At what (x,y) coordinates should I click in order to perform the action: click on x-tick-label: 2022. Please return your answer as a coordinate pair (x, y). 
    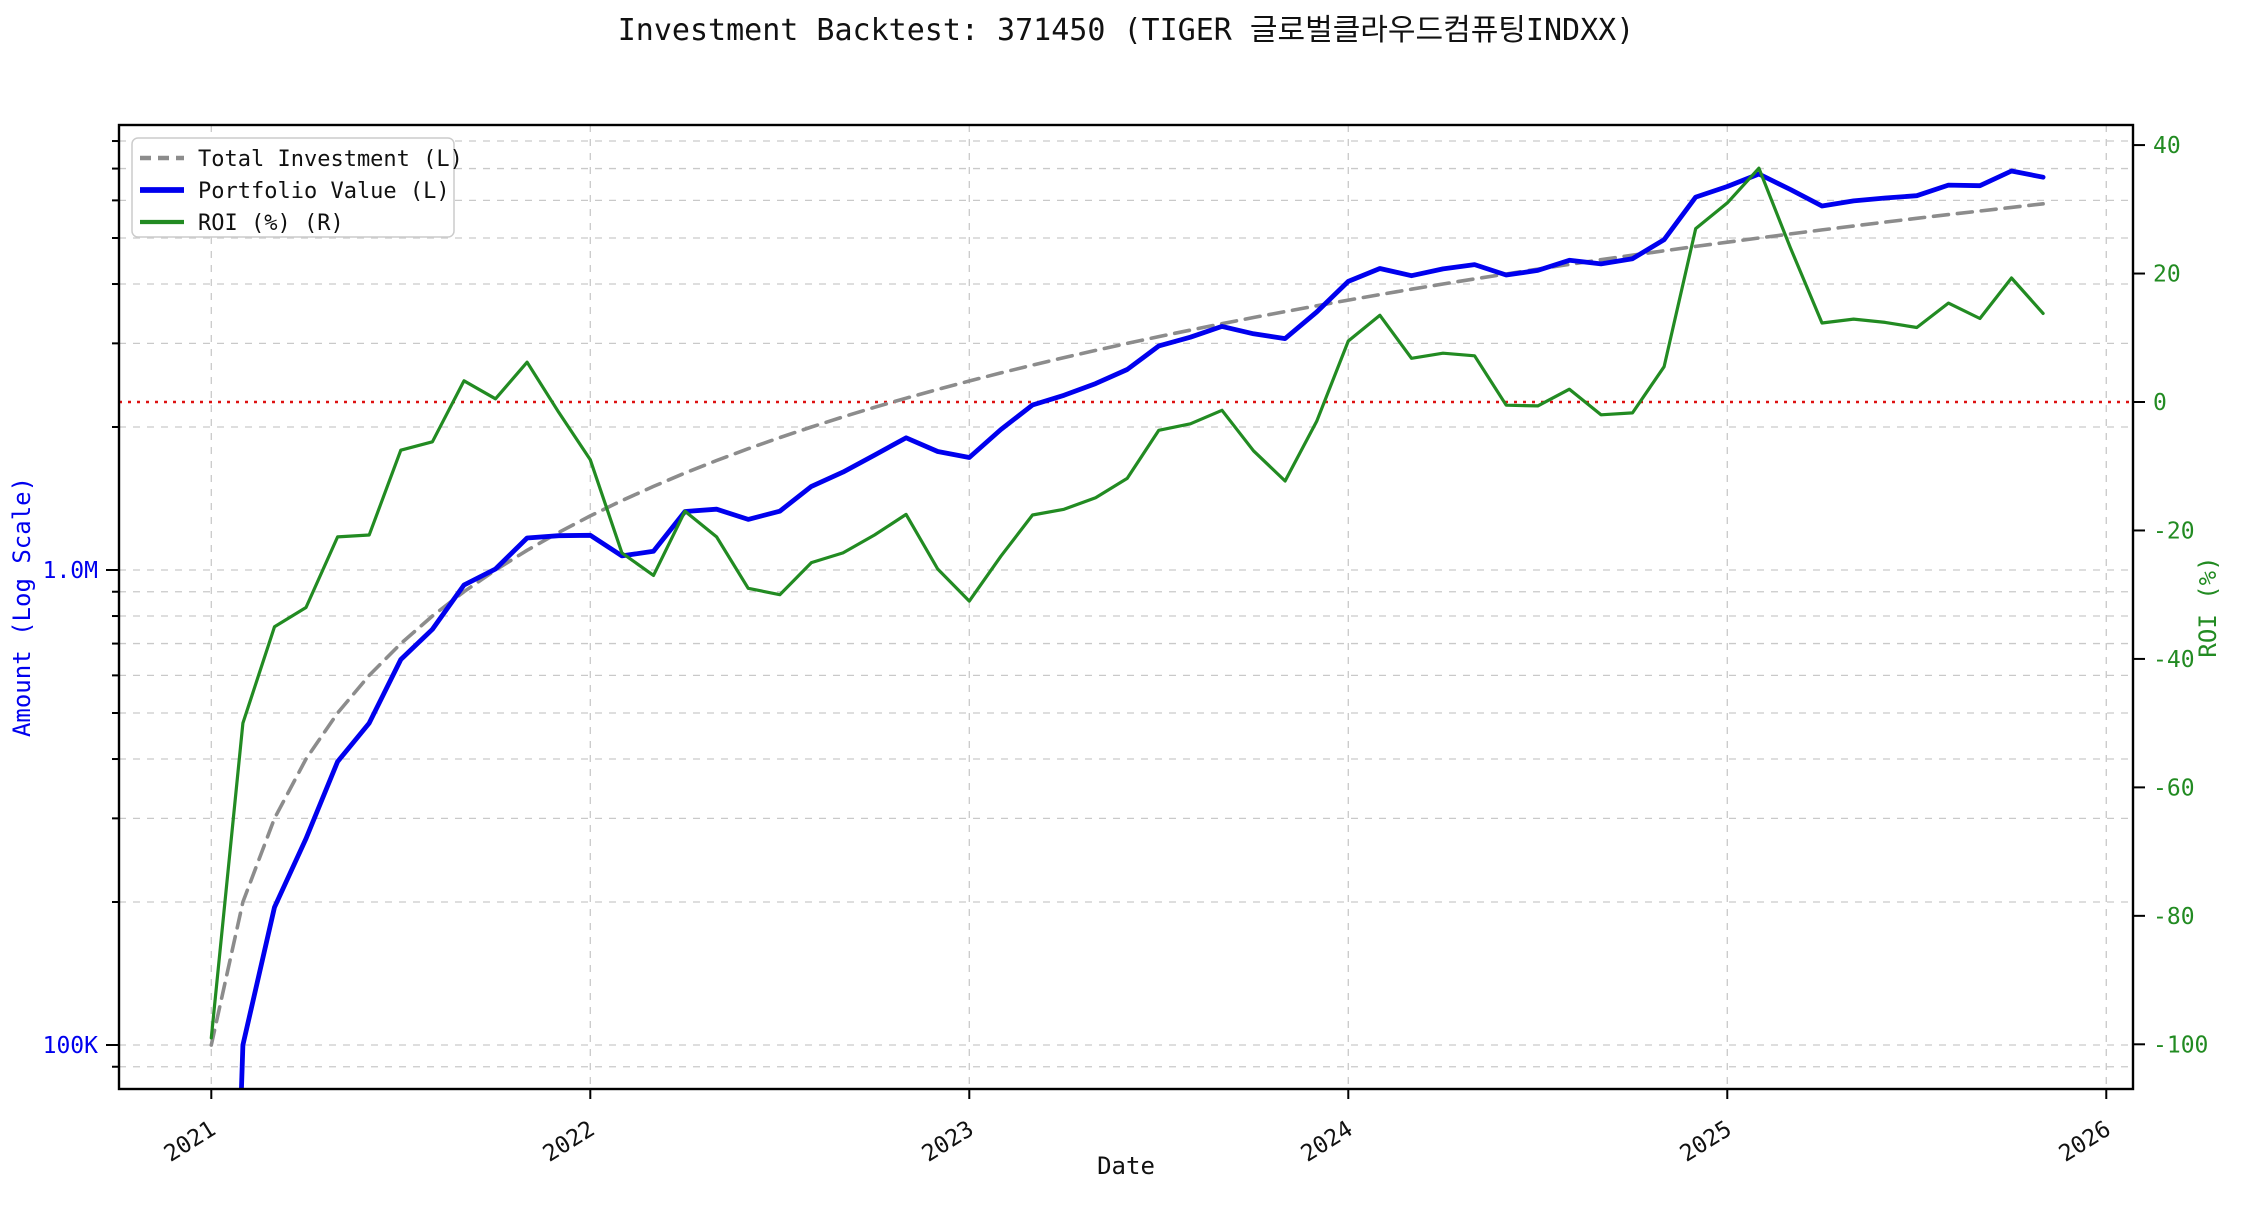
    Looking at the image, I should click on (569, 1141).